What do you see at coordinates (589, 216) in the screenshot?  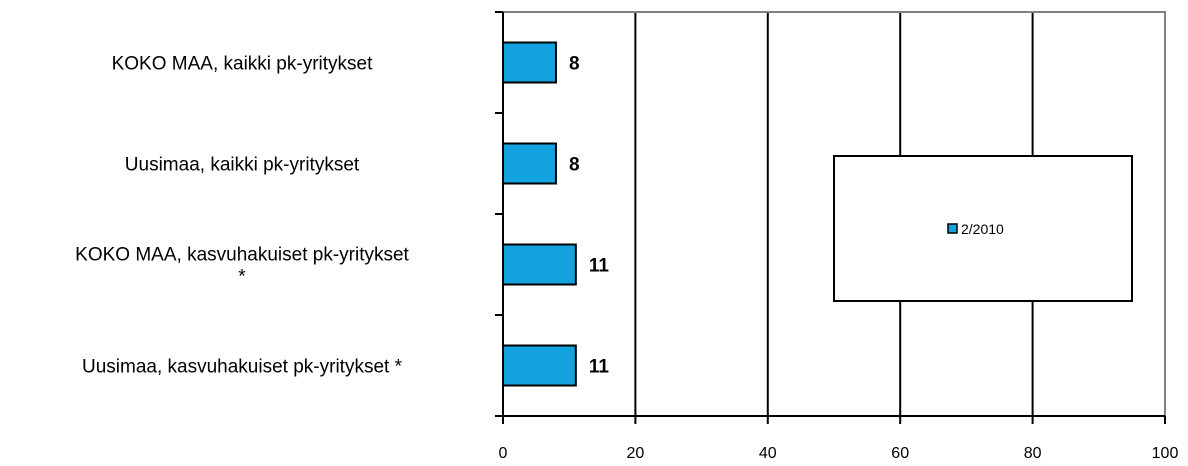 I see `data-labels: 8 8 11 11` at bounding box center [589, 216].